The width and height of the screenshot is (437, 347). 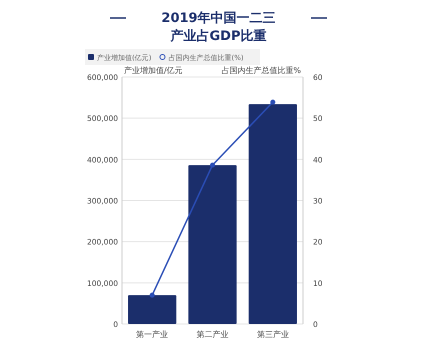 What do you see at coordinates (272, 334) in the screenshot?
I see `x-tick-label: 第三产业` at bounding box center [272, 334].